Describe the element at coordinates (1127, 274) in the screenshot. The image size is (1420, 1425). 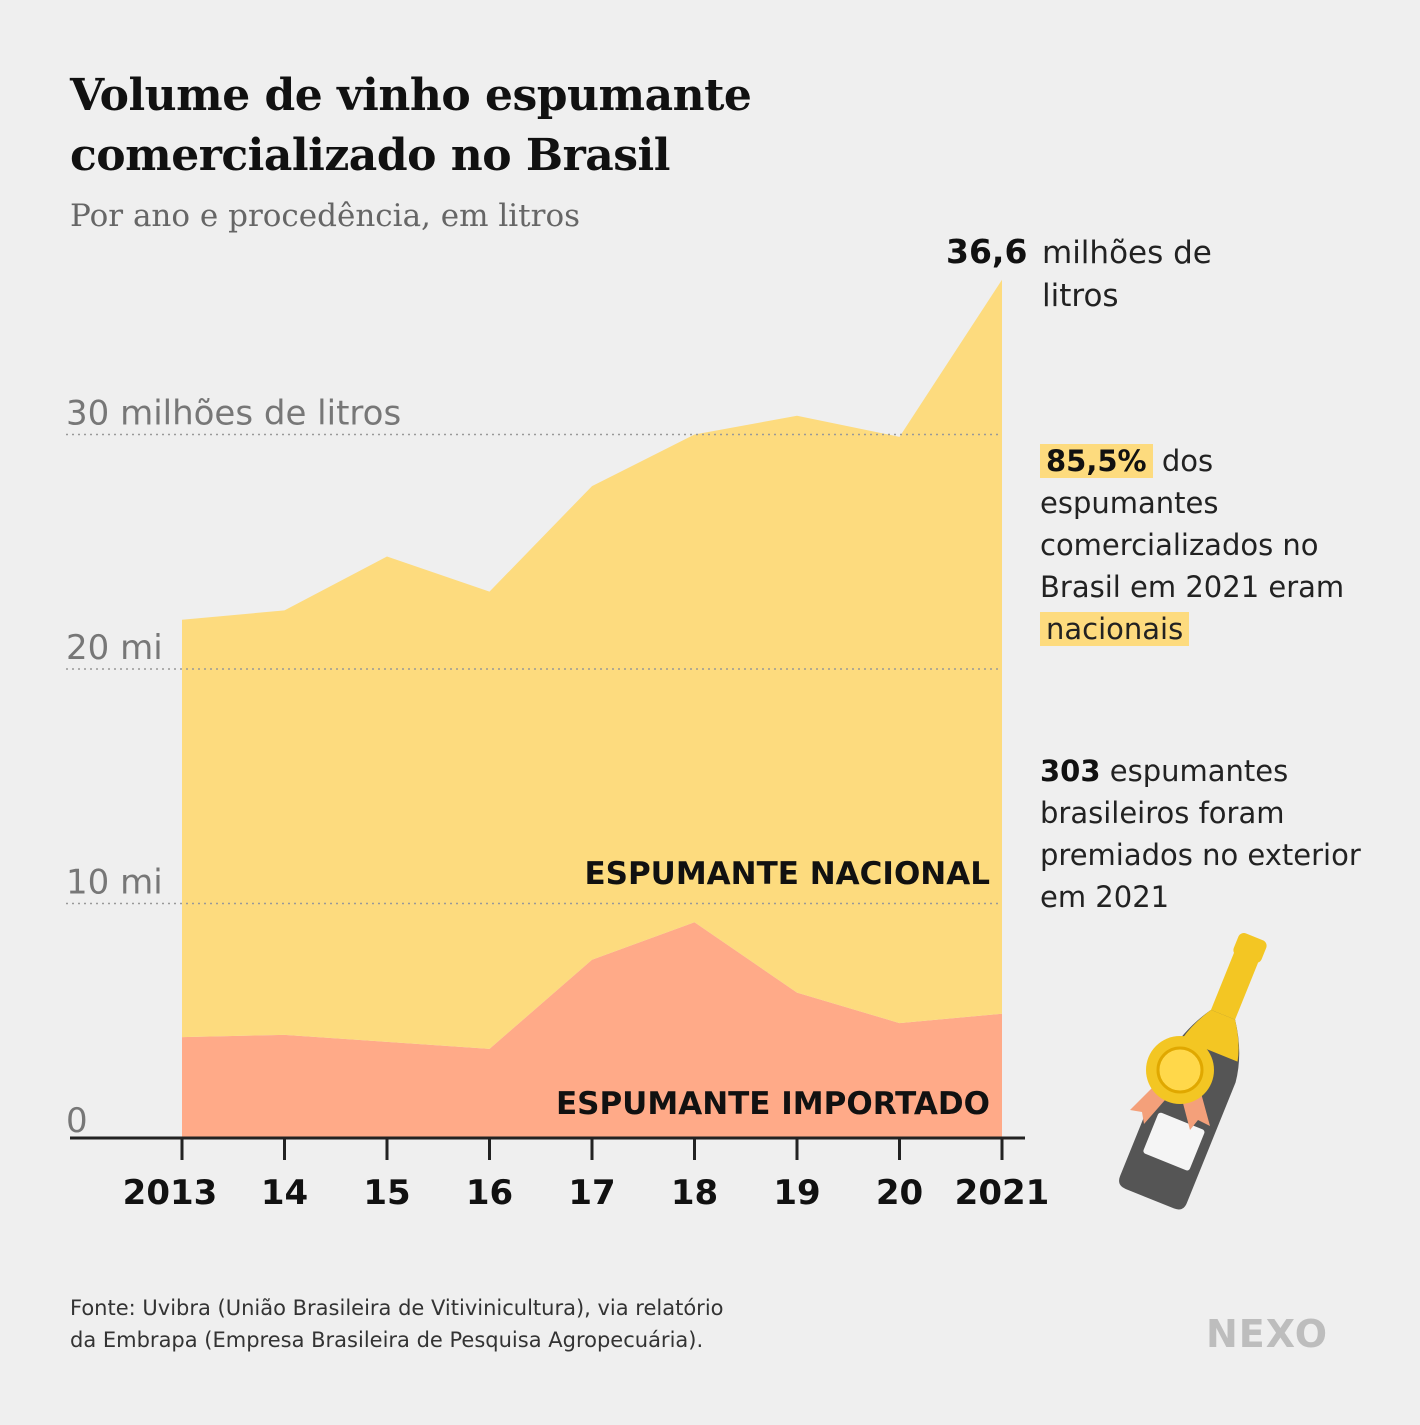
I see `peak-unit: milhões de litros` at that location.